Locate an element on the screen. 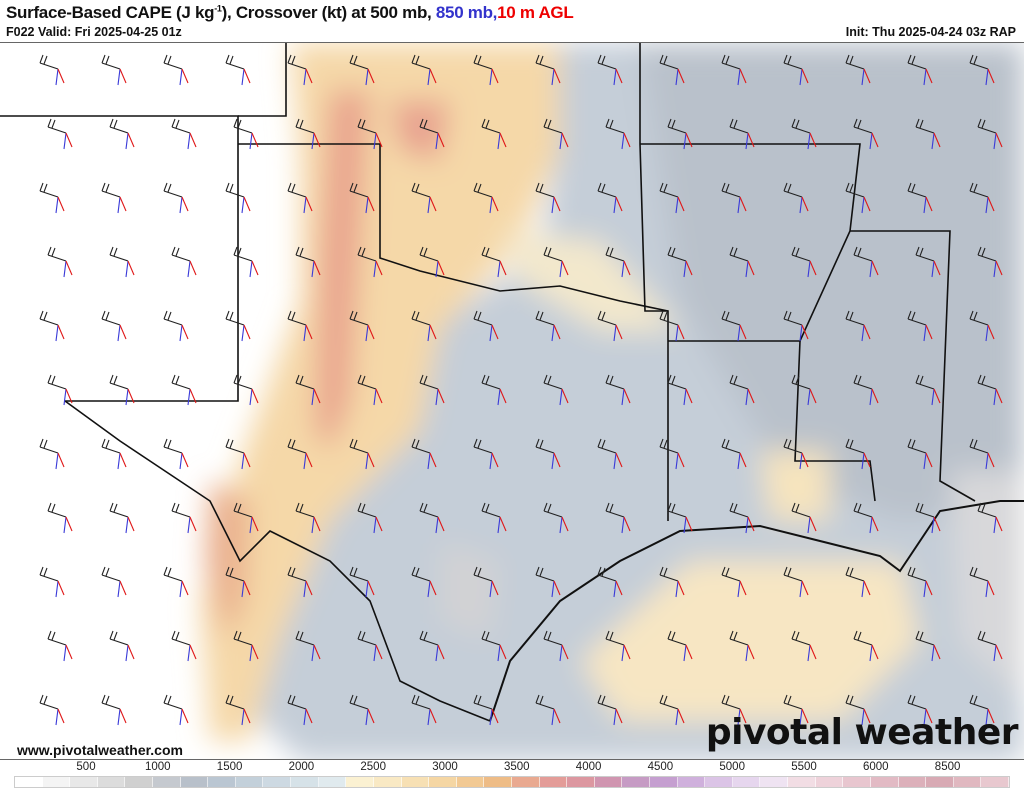 Image resolution: width=1024 pixels, height=791 pixels. colorbar-label: 3500 is located at coordinates (517, 767).